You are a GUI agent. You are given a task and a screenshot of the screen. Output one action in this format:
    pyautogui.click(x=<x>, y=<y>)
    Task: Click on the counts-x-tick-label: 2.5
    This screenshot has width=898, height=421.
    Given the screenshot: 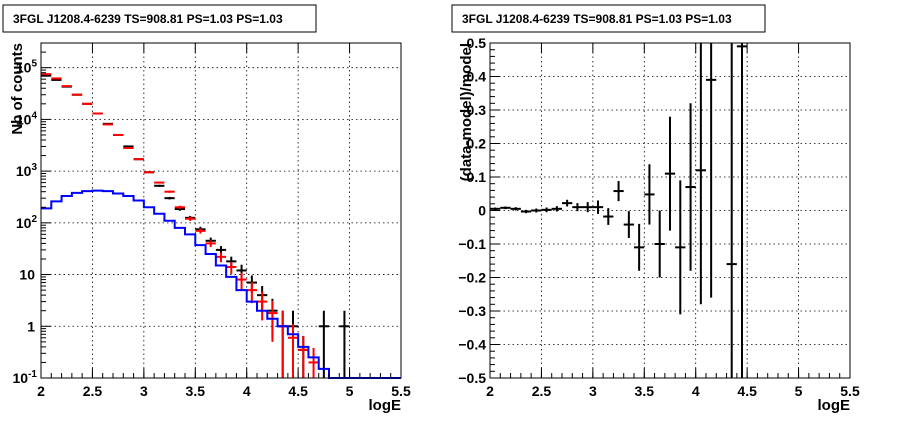 What is the action you would take?
    pyautogui.click(x=93, y=391)
    